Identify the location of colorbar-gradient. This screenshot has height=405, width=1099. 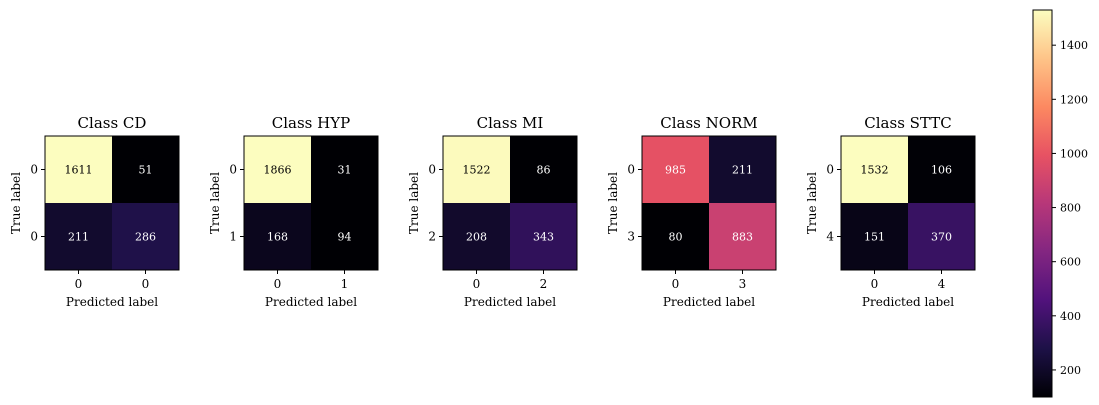
(1042, 203).